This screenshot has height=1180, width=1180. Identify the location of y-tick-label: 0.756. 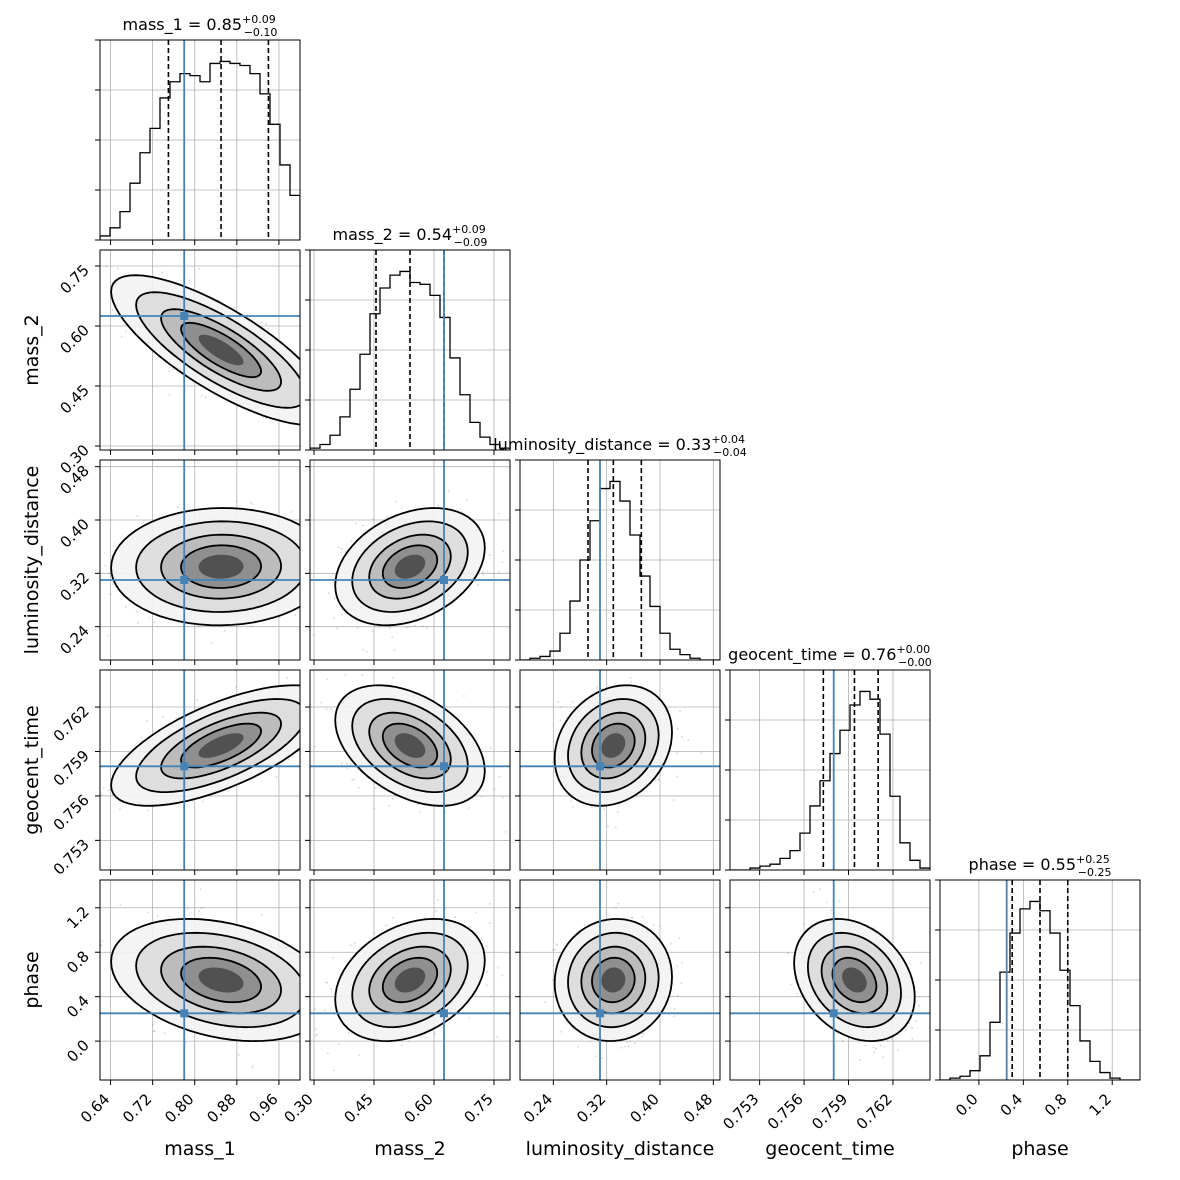
(71, 812).